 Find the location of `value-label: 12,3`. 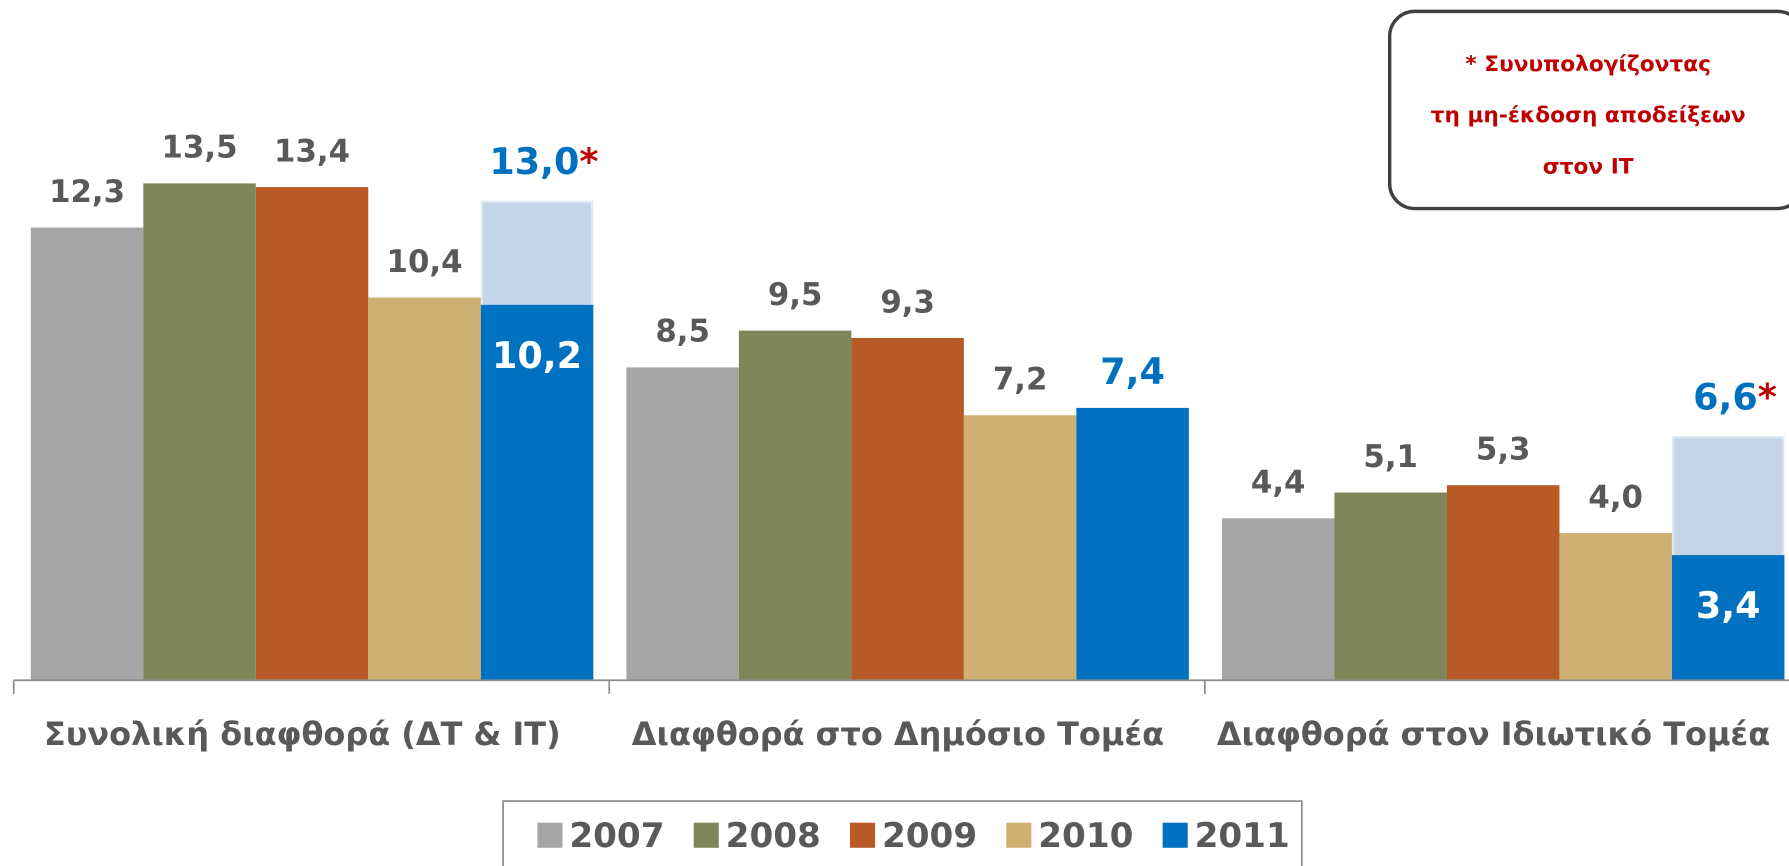

value-label: 12,3 is located at coordinates (87, 192).